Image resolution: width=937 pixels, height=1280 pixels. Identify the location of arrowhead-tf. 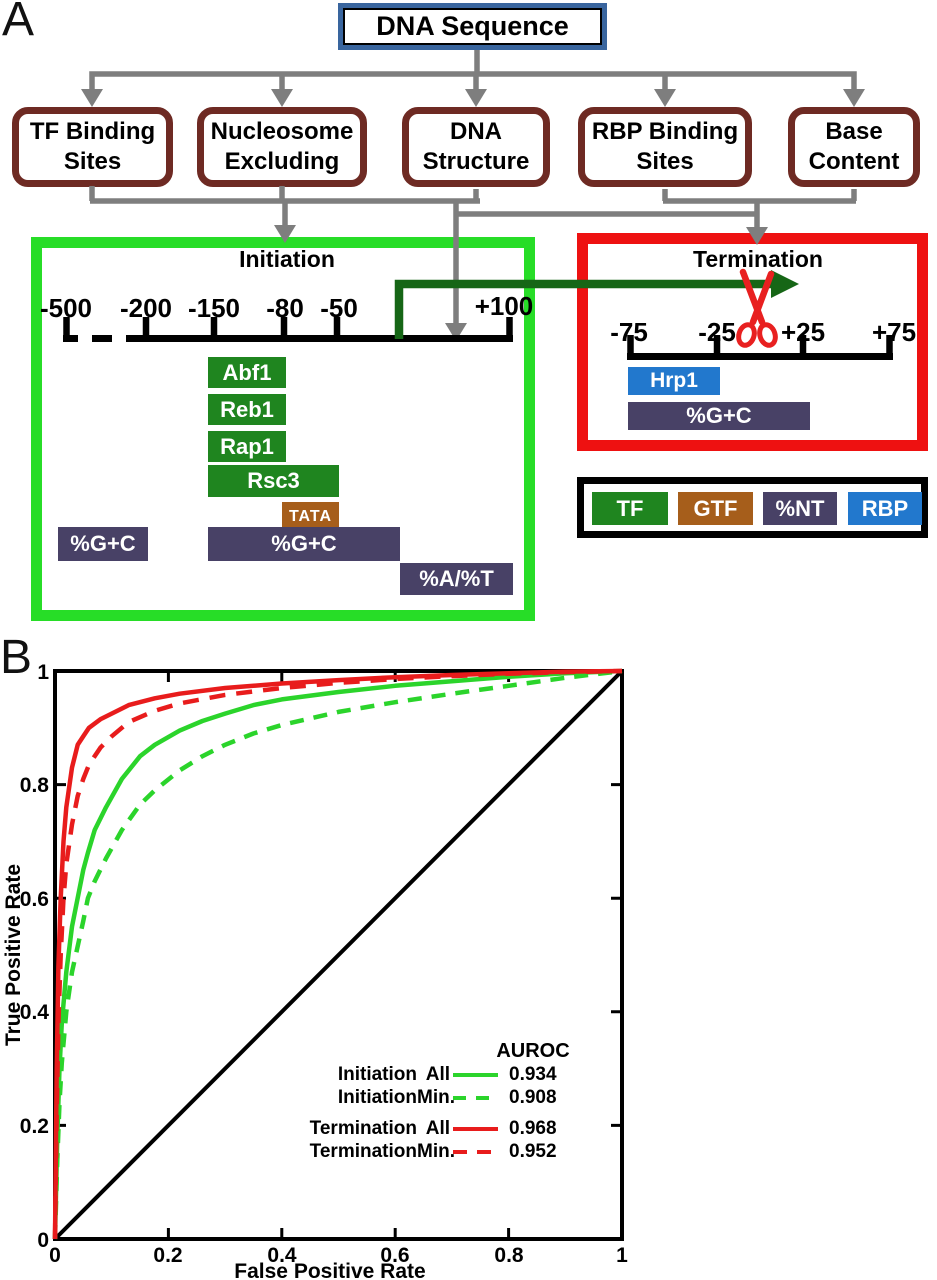
(92, 98).